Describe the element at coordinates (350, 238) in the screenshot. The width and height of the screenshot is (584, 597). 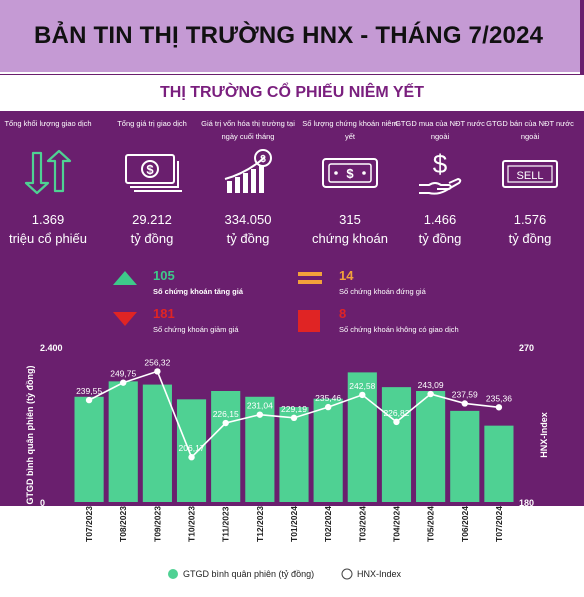
I see `stat-unit: chứng khoán` at that location.